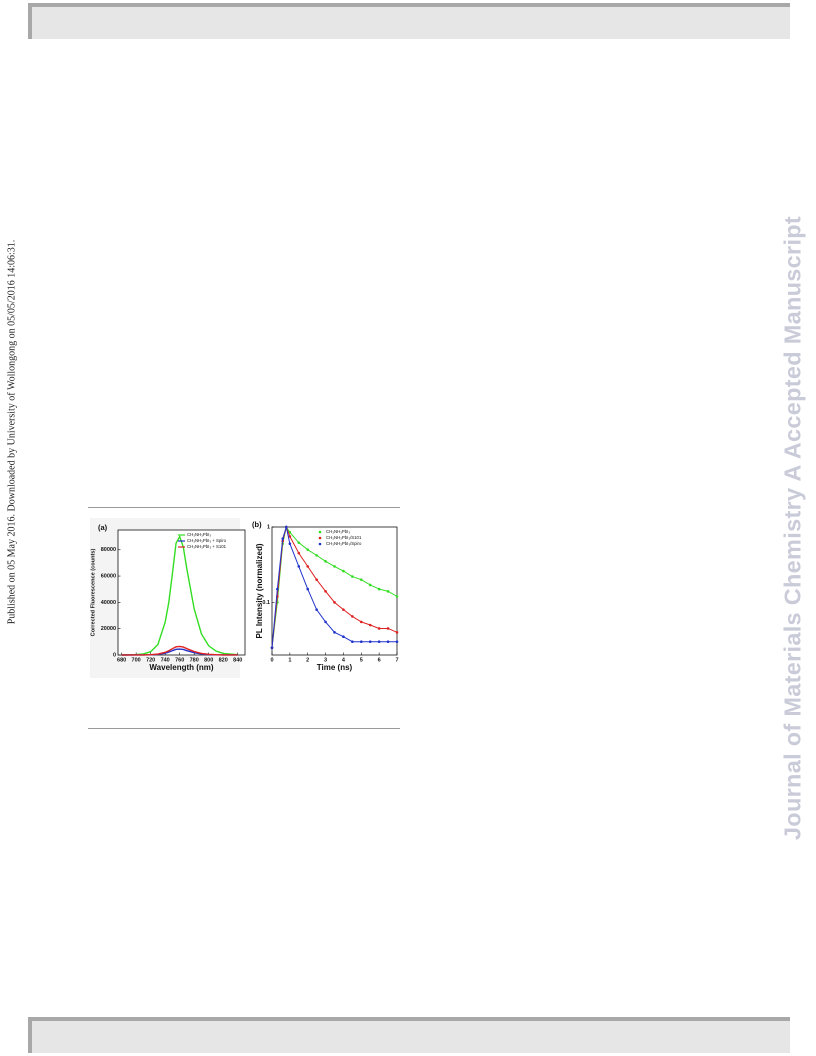 This screenshot has height=1056, width=816. Describe the element at coordinates (208, 660) in the screenshot. I see `x-tick-label: 800` at that location.